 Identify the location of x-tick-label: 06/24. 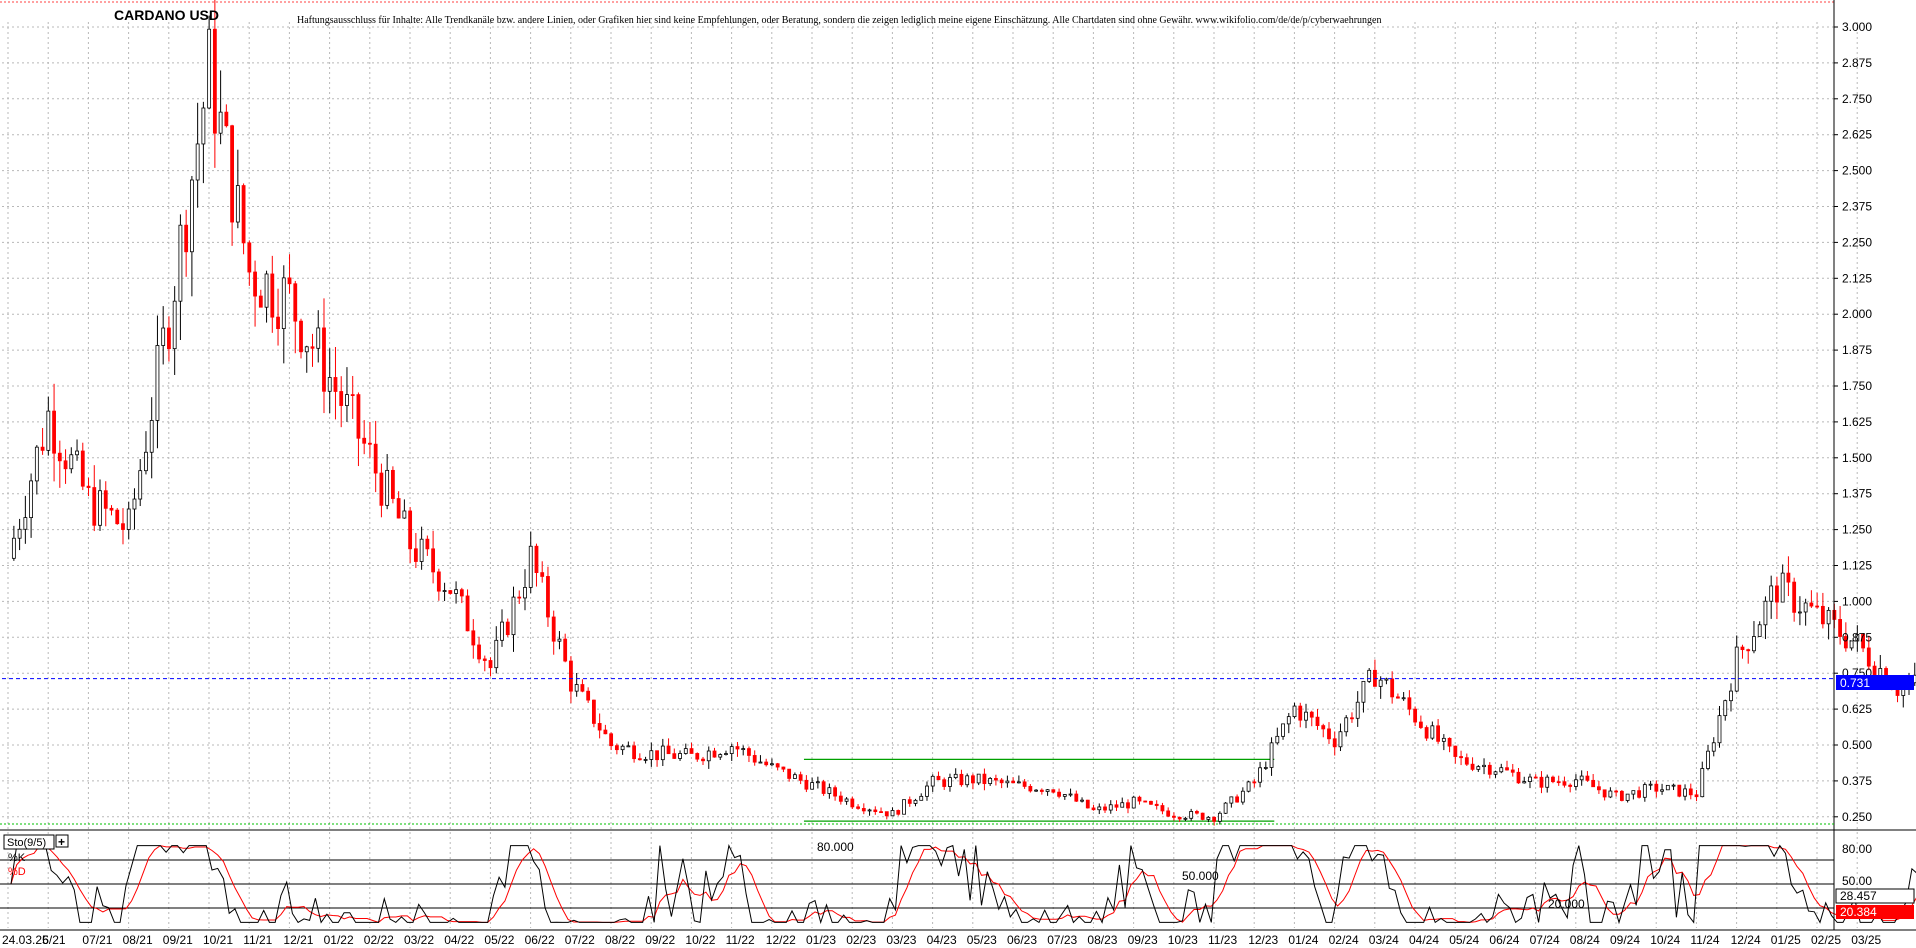
(1504, 940).